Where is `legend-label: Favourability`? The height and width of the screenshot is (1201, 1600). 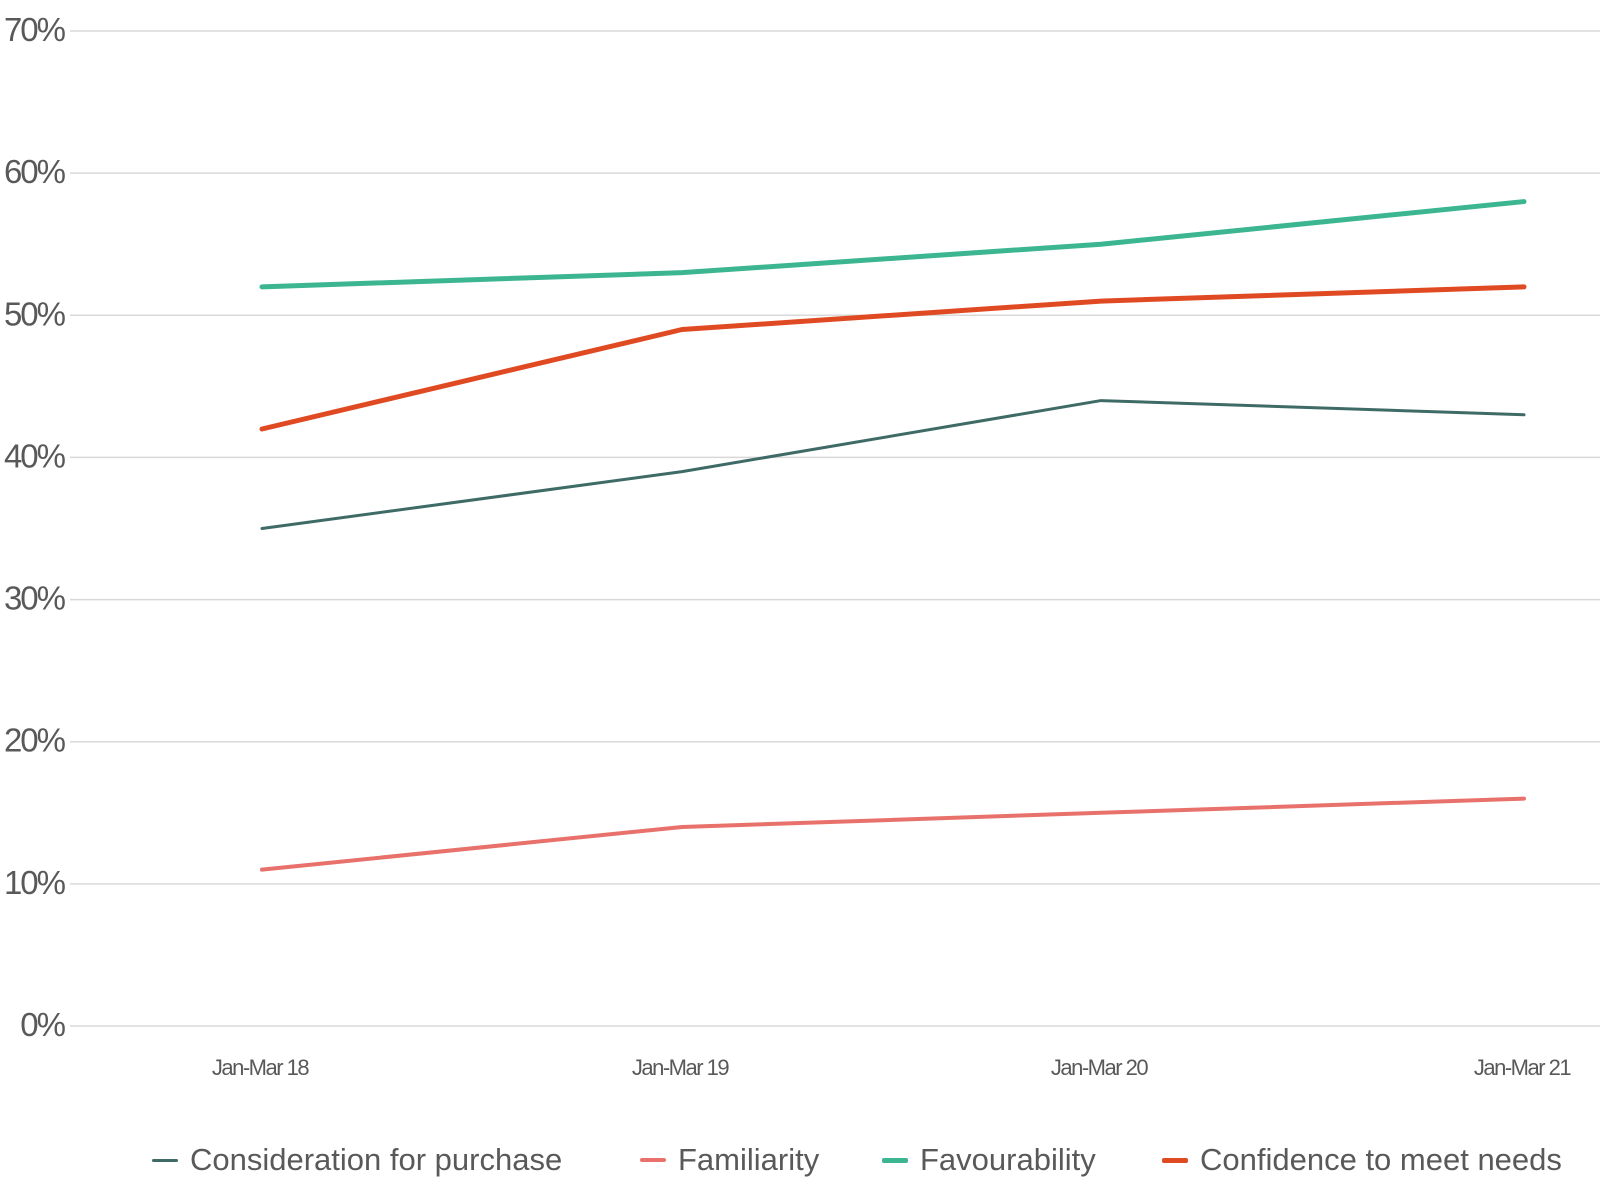 legend-label: Favourability is located at coordinates (1008, 1159).